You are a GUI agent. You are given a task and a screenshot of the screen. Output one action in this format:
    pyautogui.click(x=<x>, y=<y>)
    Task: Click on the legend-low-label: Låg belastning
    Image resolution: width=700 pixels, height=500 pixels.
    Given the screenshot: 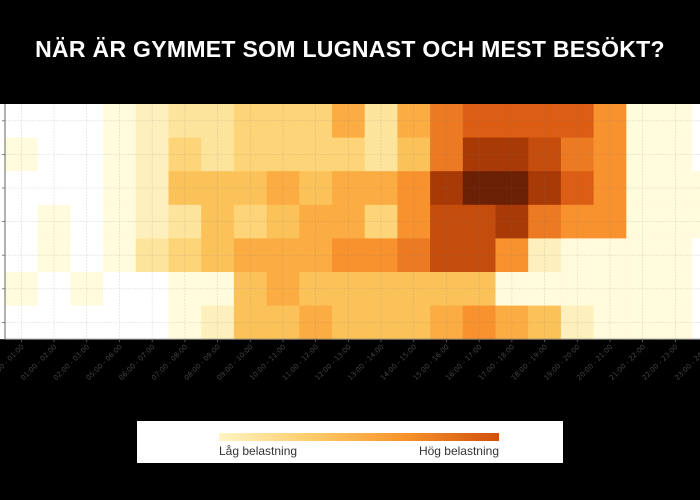 What is the action you would take?
    pyautogui.click(x=258, y=451)
    